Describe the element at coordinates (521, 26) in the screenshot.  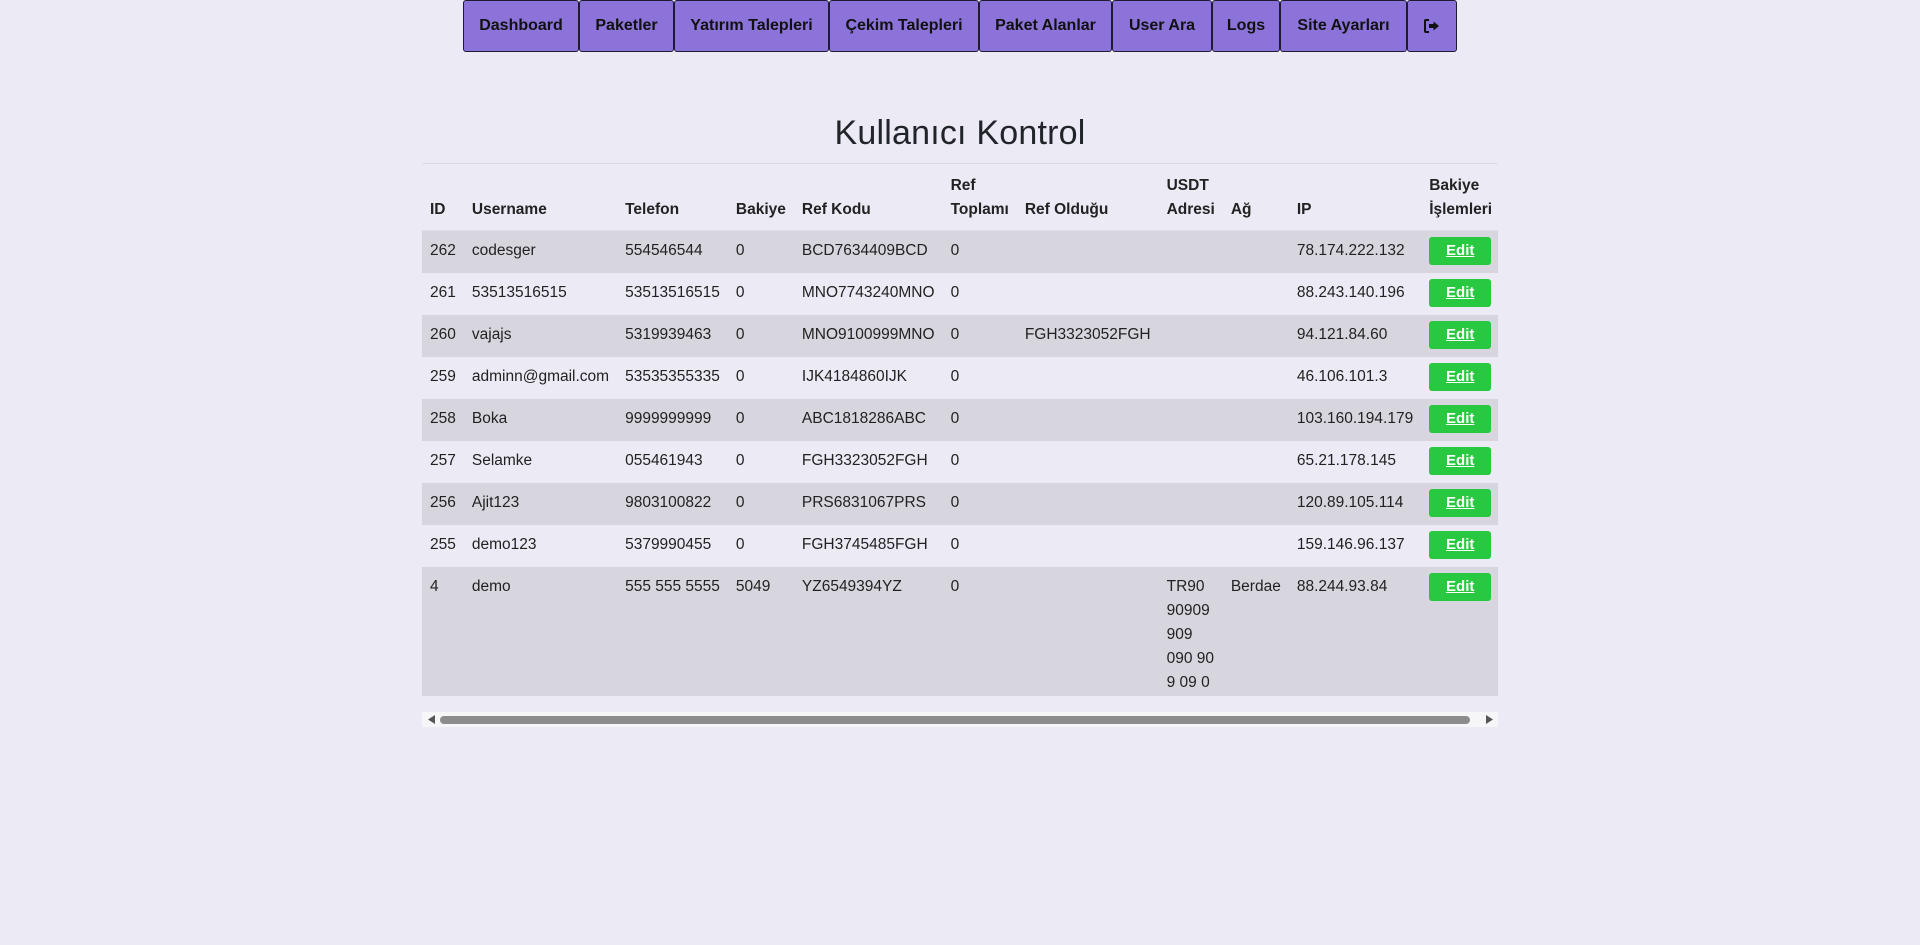
I see `nav-dashboard-button: Dashboard` at that location.